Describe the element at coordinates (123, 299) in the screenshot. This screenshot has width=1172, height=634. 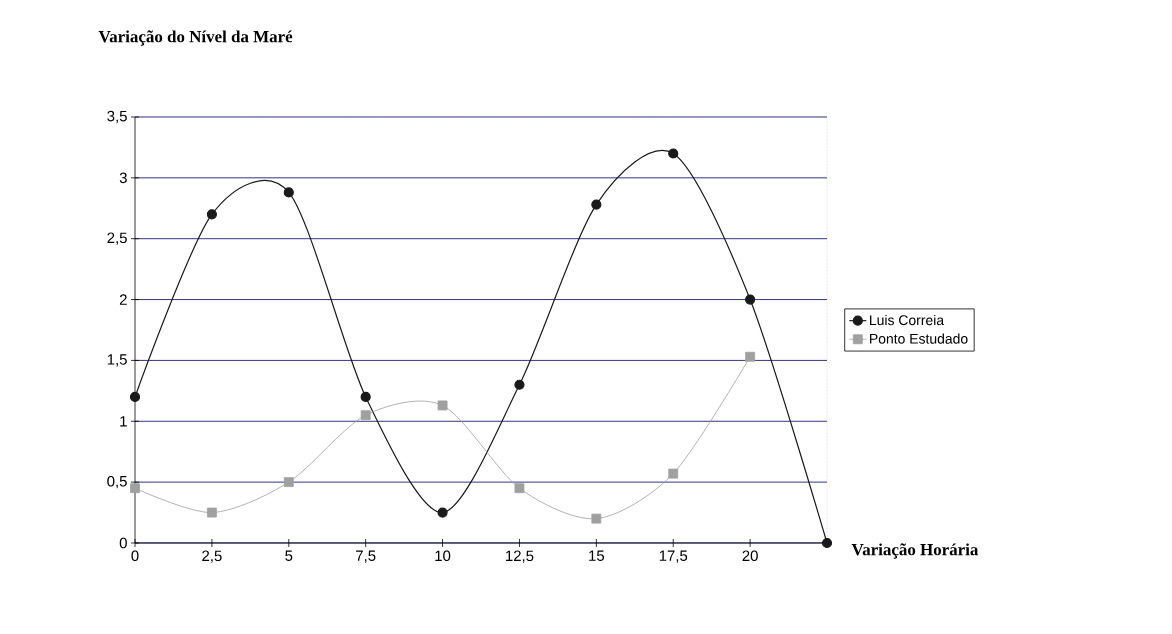
I see `y-tick-label: 2` at that location.